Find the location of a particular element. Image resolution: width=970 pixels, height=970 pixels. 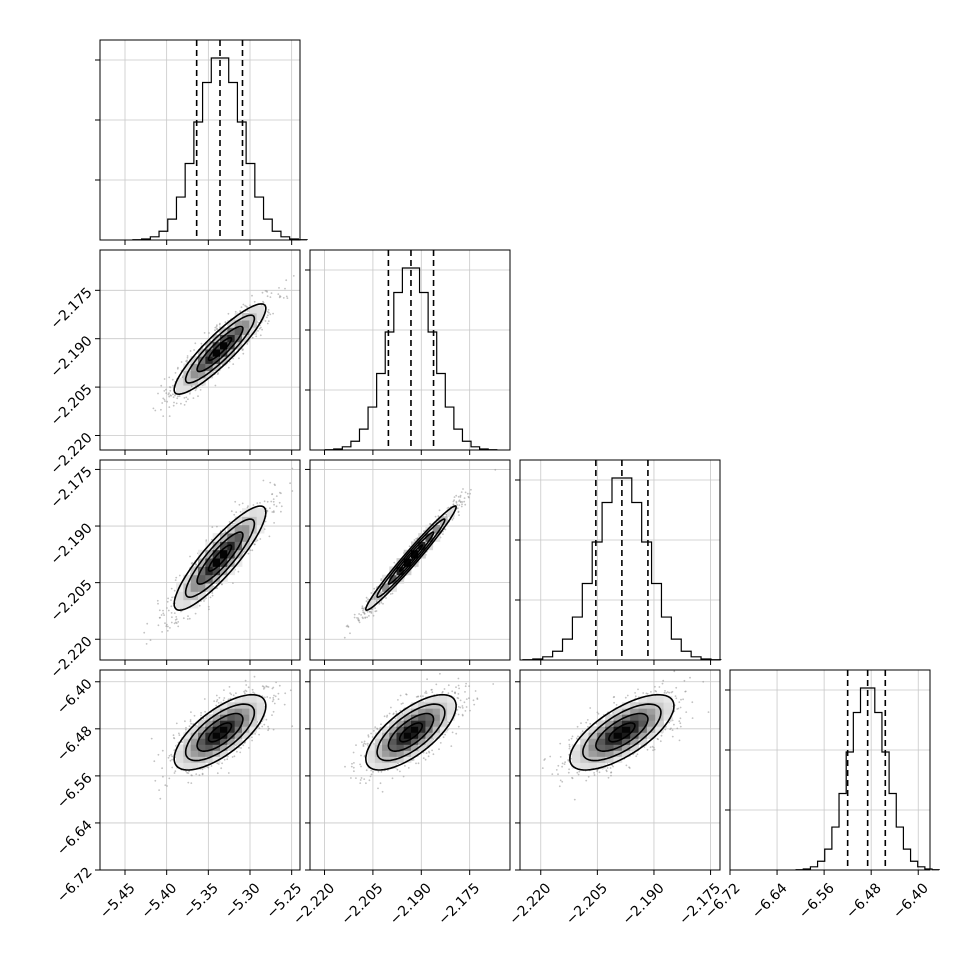

contour-level is located at coordinates (410, 732).